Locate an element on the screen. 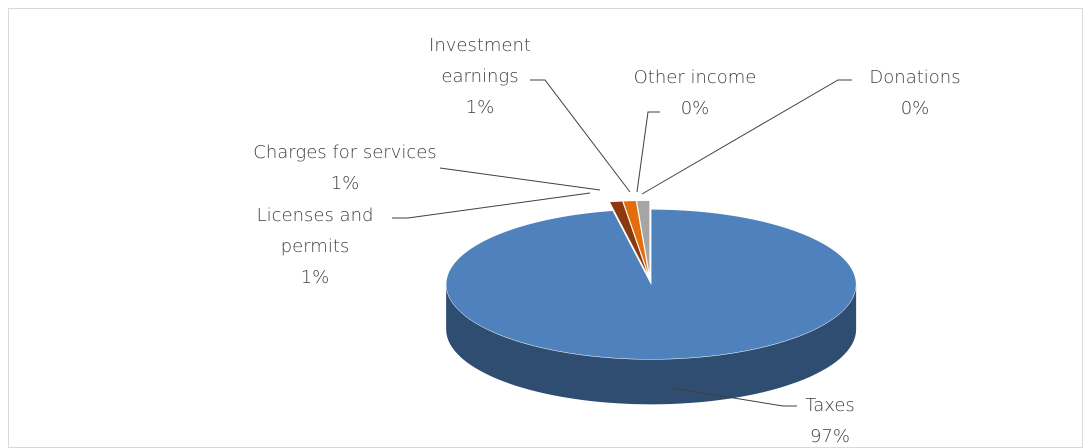 This screenshot has width=1091, height=448. category-label: Donations is located at coordinates (915, 77).